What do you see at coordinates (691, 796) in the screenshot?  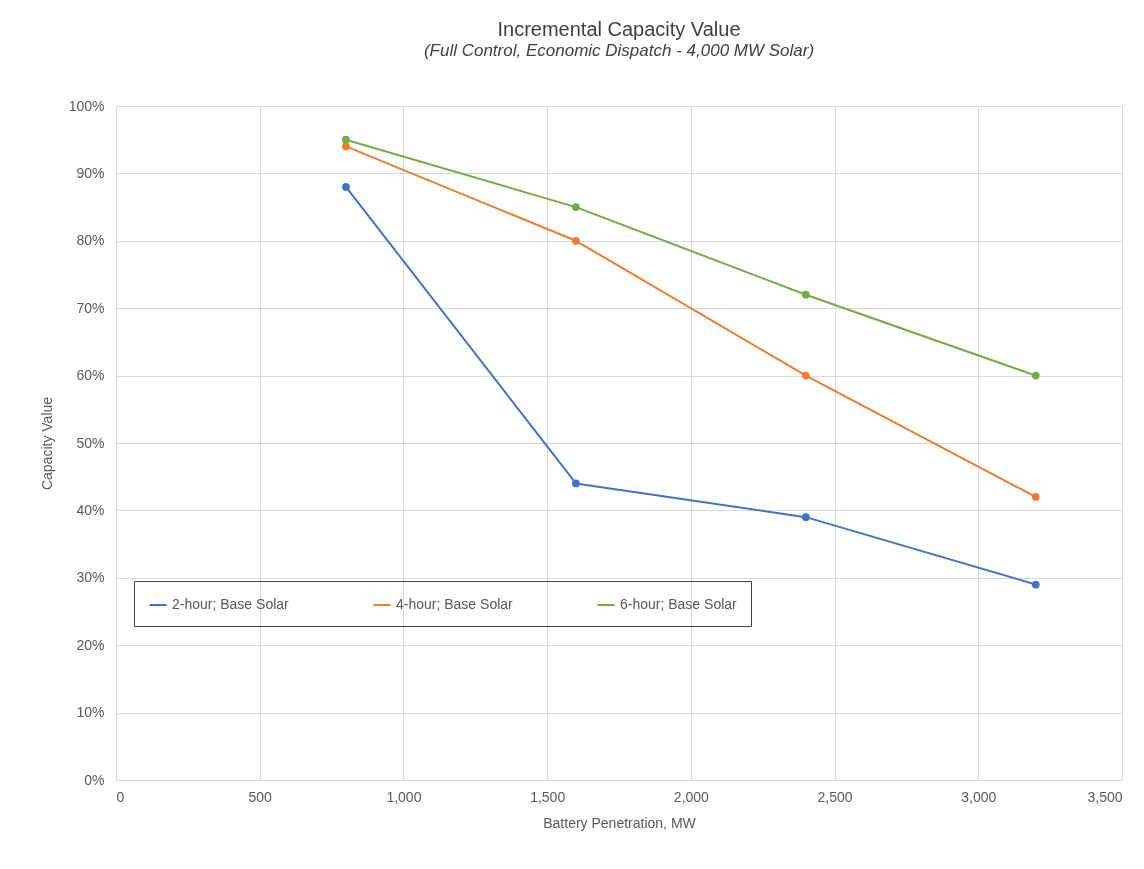 I see `x-tick-label: 2,000` at bounding box center [691, 796].